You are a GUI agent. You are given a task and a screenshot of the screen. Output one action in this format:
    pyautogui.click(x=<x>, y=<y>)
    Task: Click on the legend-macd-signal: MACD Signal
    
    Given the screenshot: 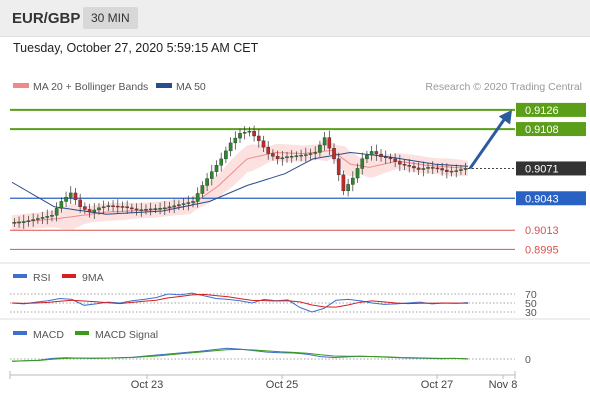 What is the action you would take?
    pyautogui.click(x=126, y=335)
    